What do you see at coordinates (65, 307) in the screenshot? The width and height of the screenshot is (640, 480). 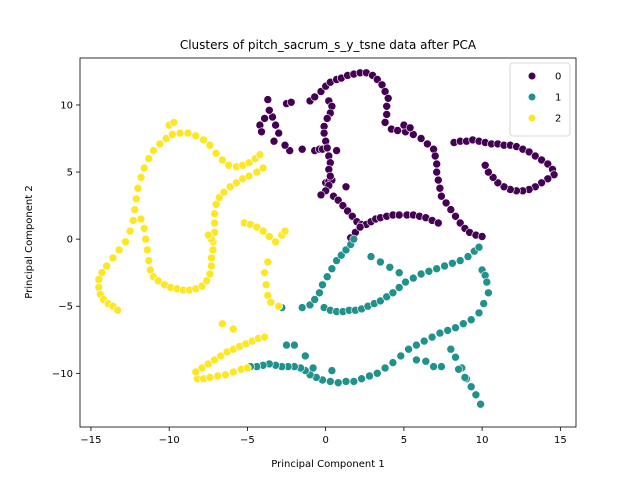 I see `y-tick-label: −5` at bounding box center [65, 307].